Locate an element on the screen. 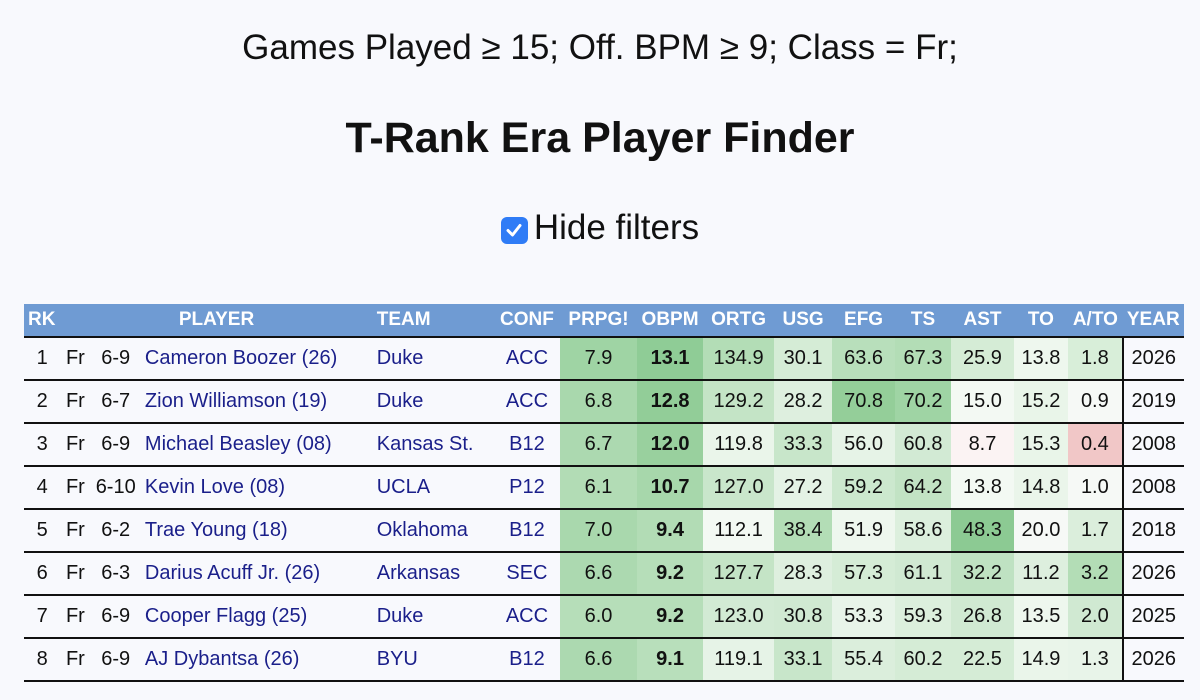 The image size is (1200, 700). col-ortg: ORTG is located at coordinates (738, 320).